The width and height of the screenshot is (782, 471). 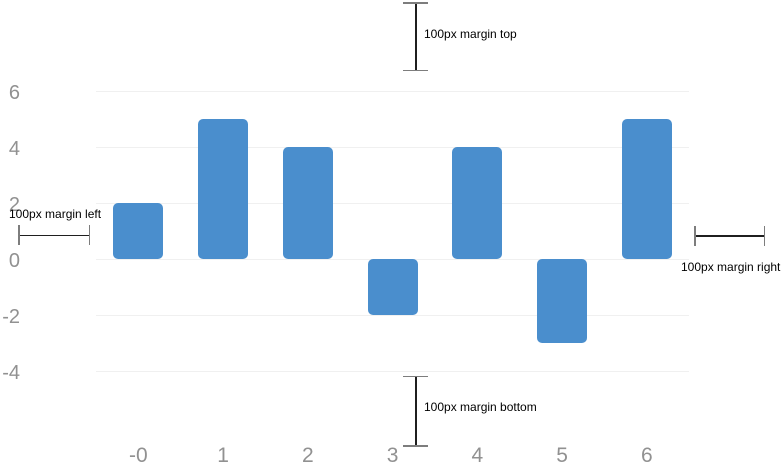 I want to click on y-axis-tick-label: -2, so click(x=11, y=317).